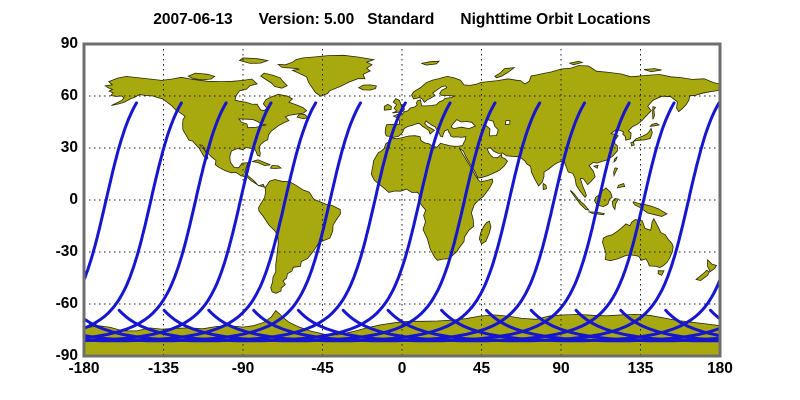 The image size is (800, 400). I want to click on landmass-south-america, so click(299, 236).